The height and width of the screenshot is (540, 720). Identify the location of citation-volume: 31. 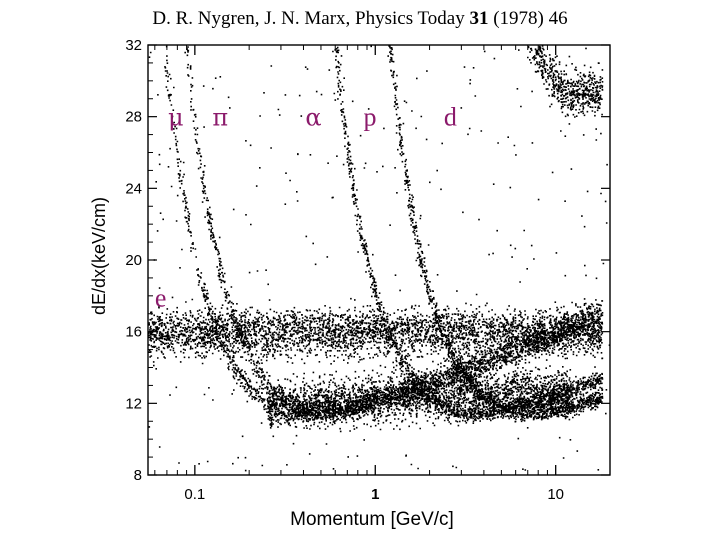
(479, 18).